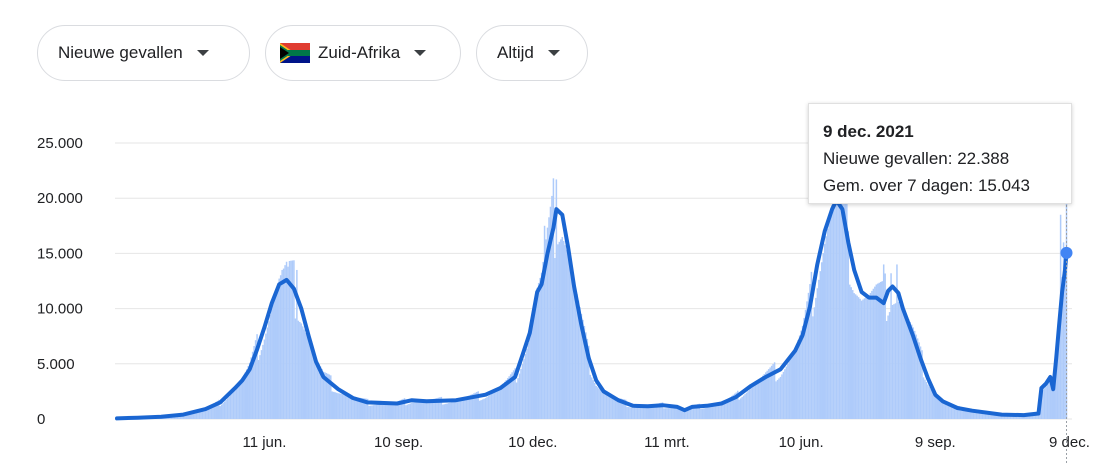 The height and width of the screenshot is (463, 1094). Describe the element at coordinates (60, 143) in the screenshot. I see `y-tick-label: 25.000` at that location.